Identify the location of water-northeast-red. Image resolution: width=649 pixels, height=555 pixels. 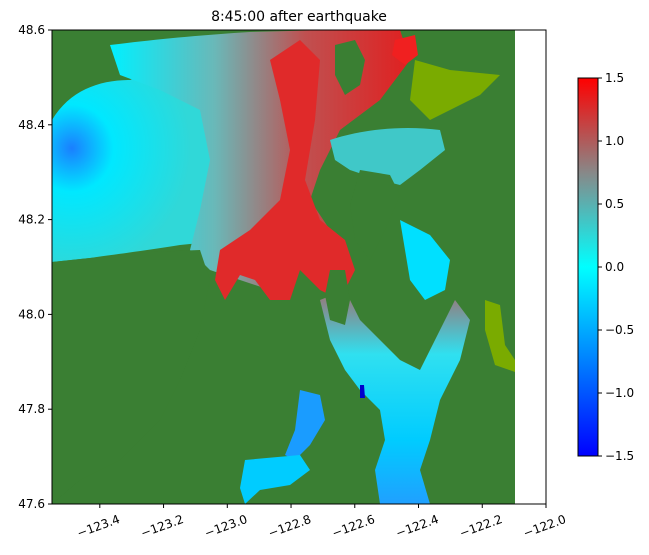
(405, 50).